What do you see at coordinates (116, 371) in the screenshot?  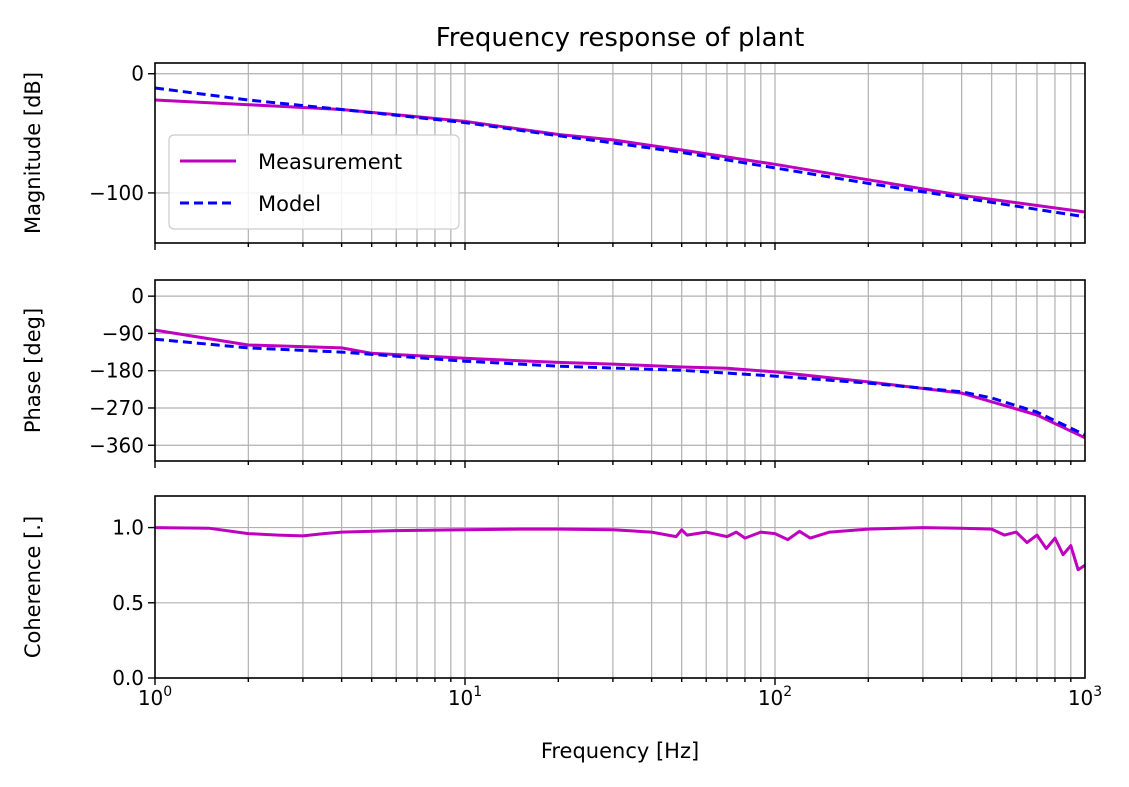 I see `y-tick-label: −180` at bounding box center [116, 371].